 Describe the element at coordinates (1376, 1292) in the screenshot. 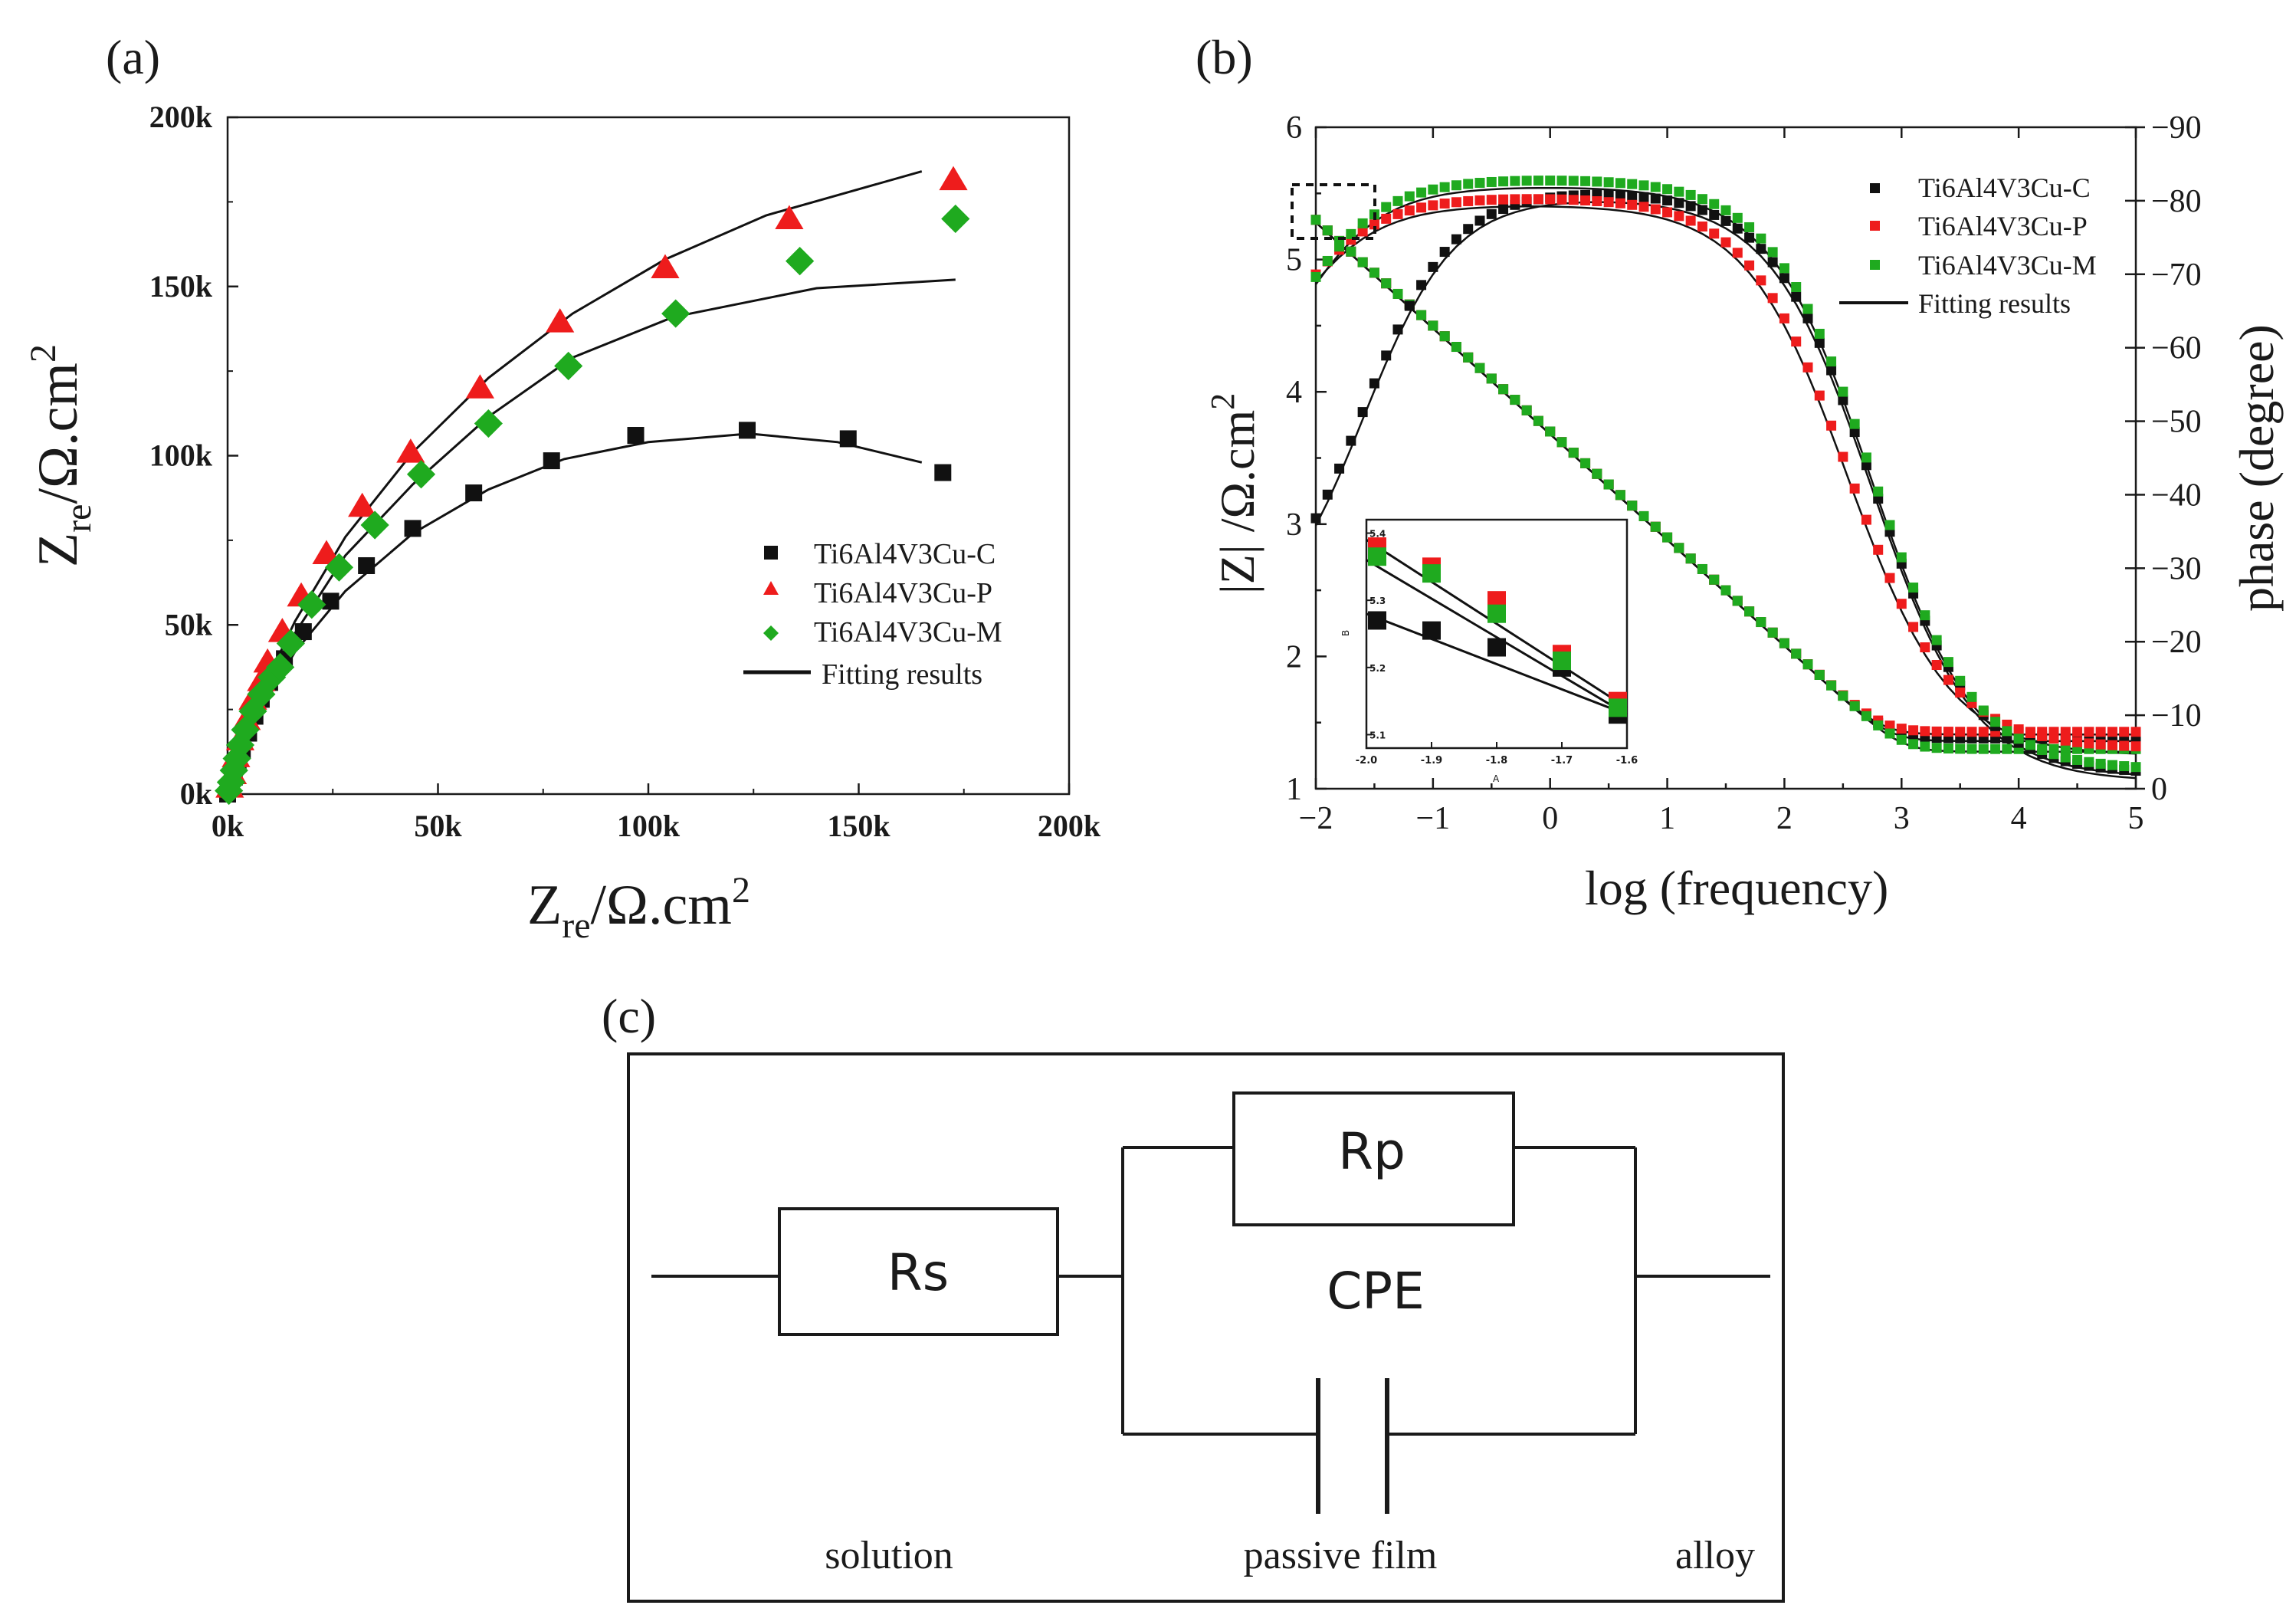

I see `cpe-label: CPE` at that location.